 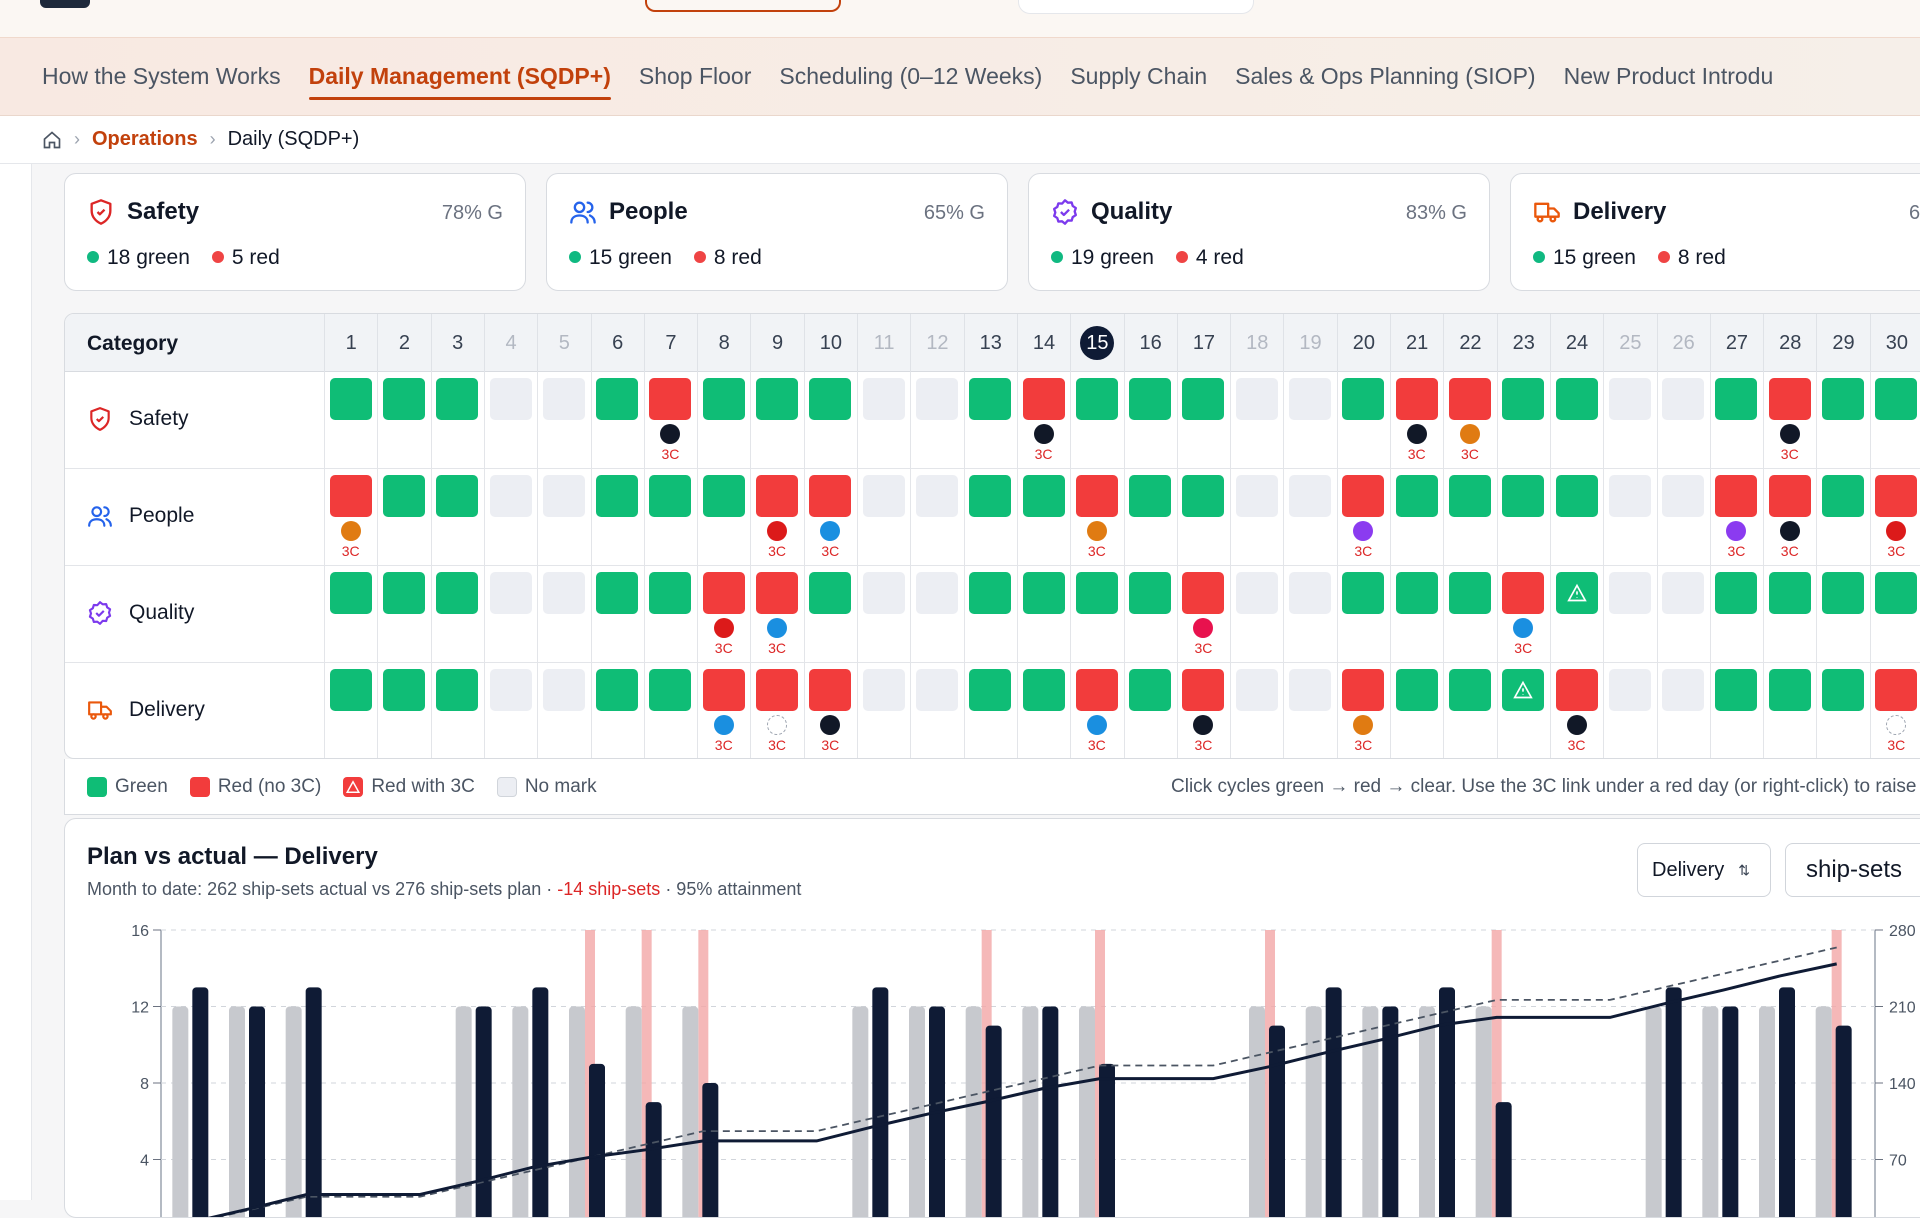 I want to click on tab-sales-ops-planning-siop: Sales & Ops Planning (SIOP), so click(x=1385, y=77).